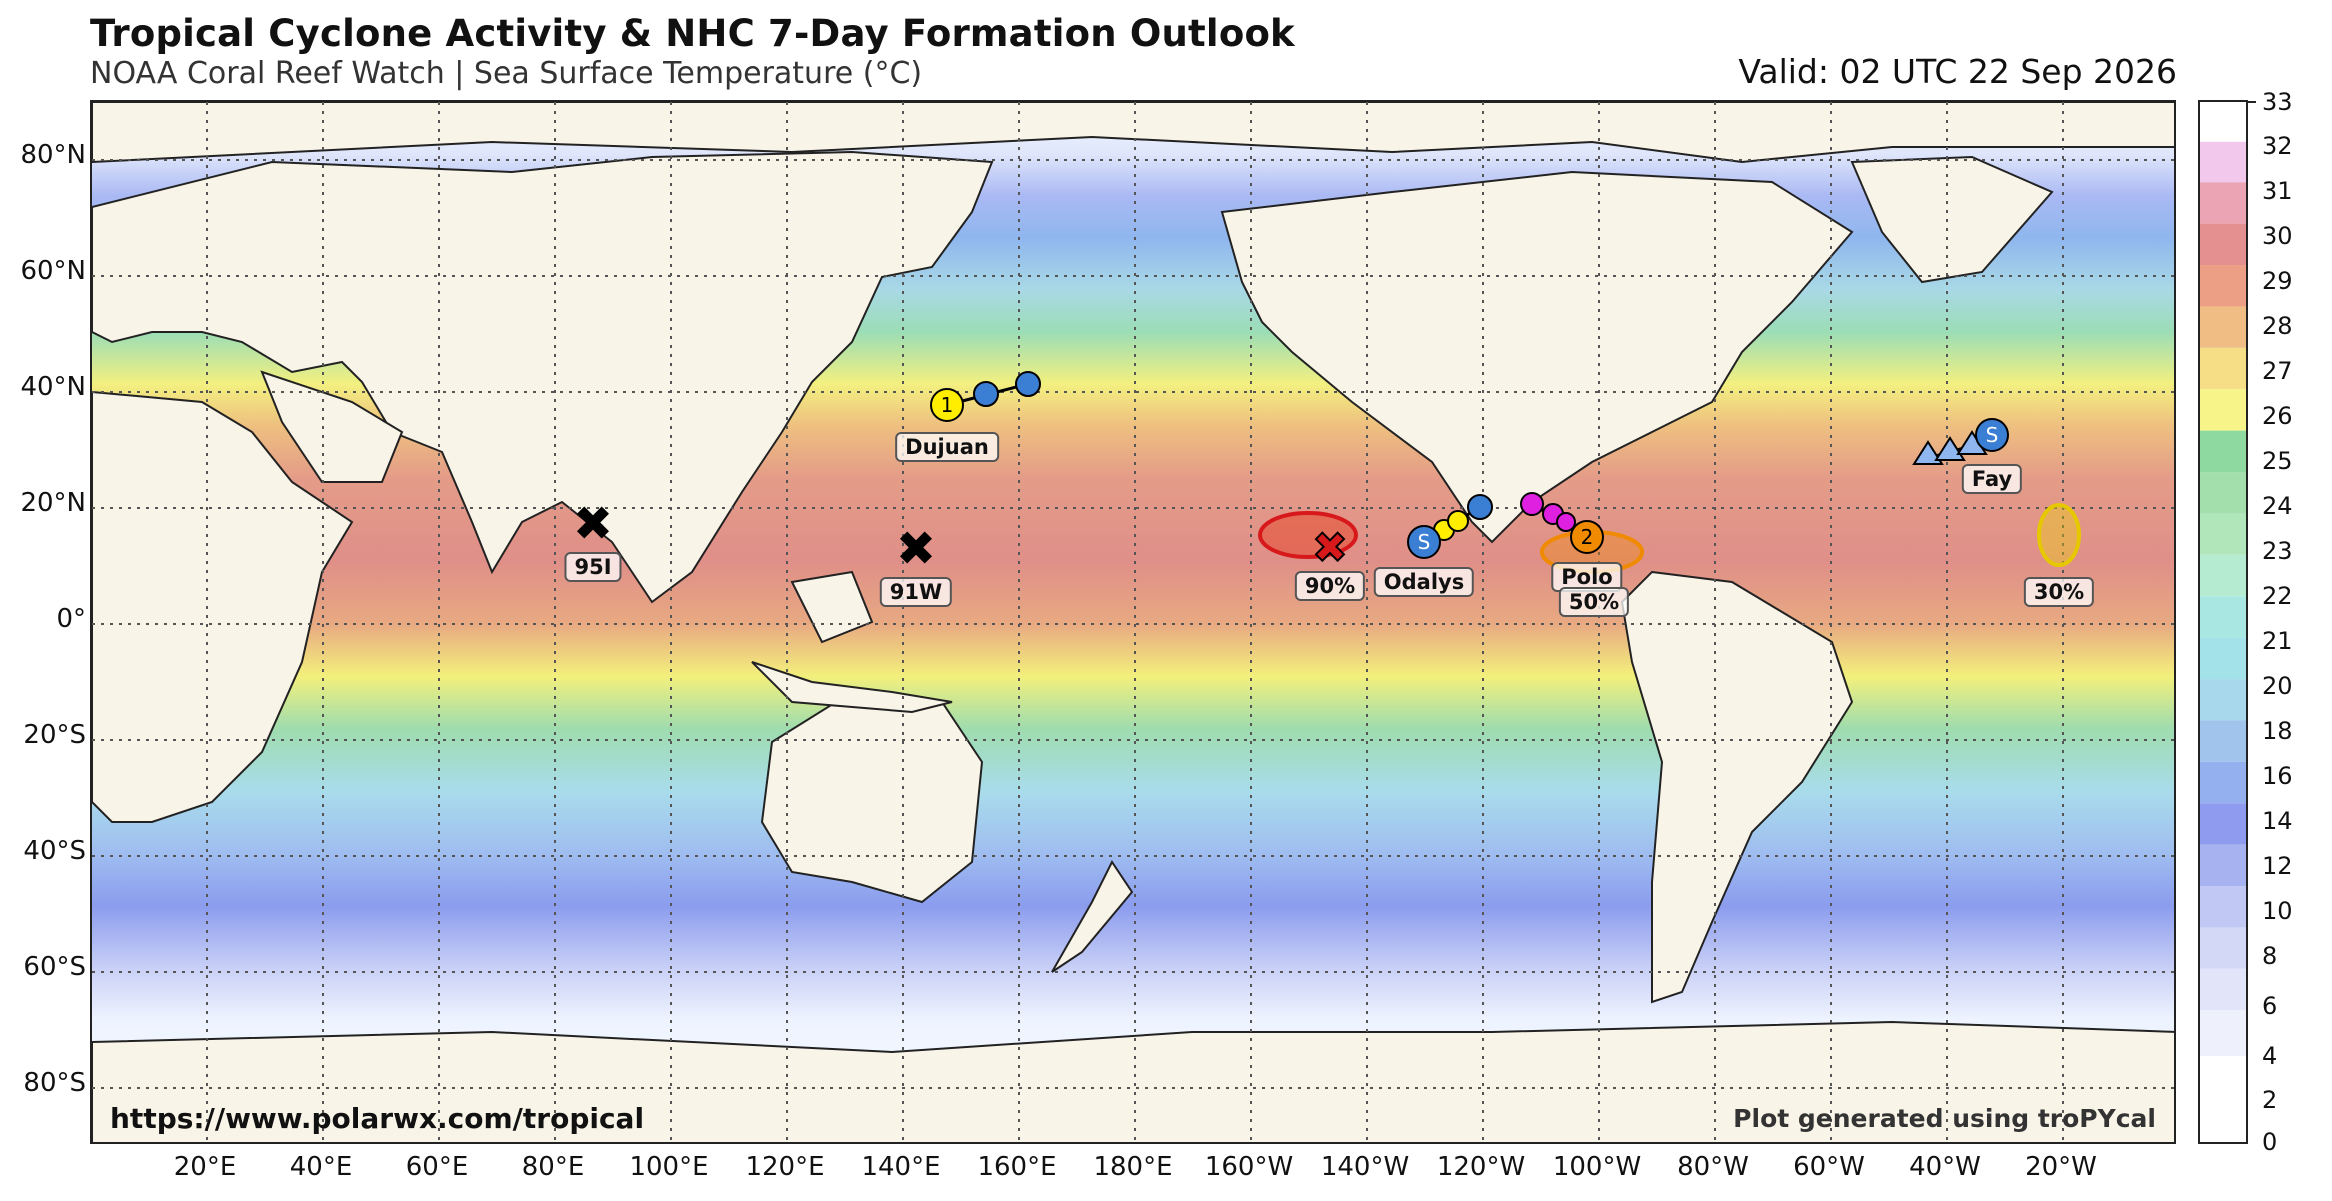 The image size is (2332, 1201). Describe the element at coordinates (1481, 1167) in the screenshot. I see `lon-label: 120°W` at that location.